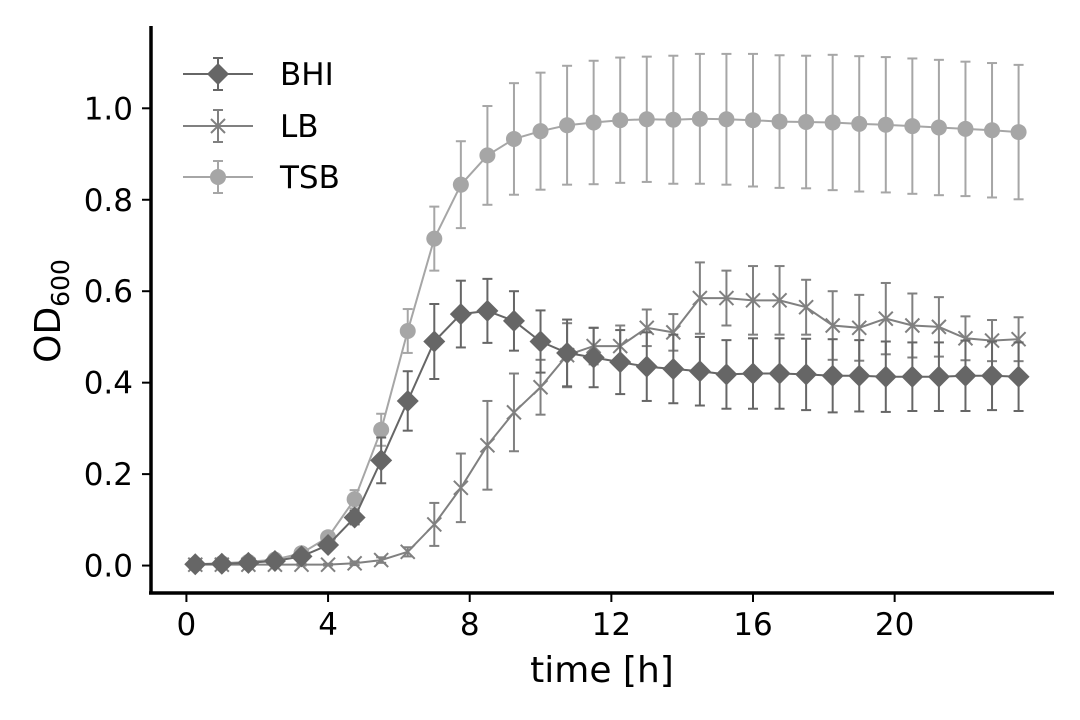 The width and height of the screenshot is (1080, 720). What do you see at coordinates (108, 201) in the screenshot?
I see `y-tick-label: 0.8` at bounding box center [108, 201].